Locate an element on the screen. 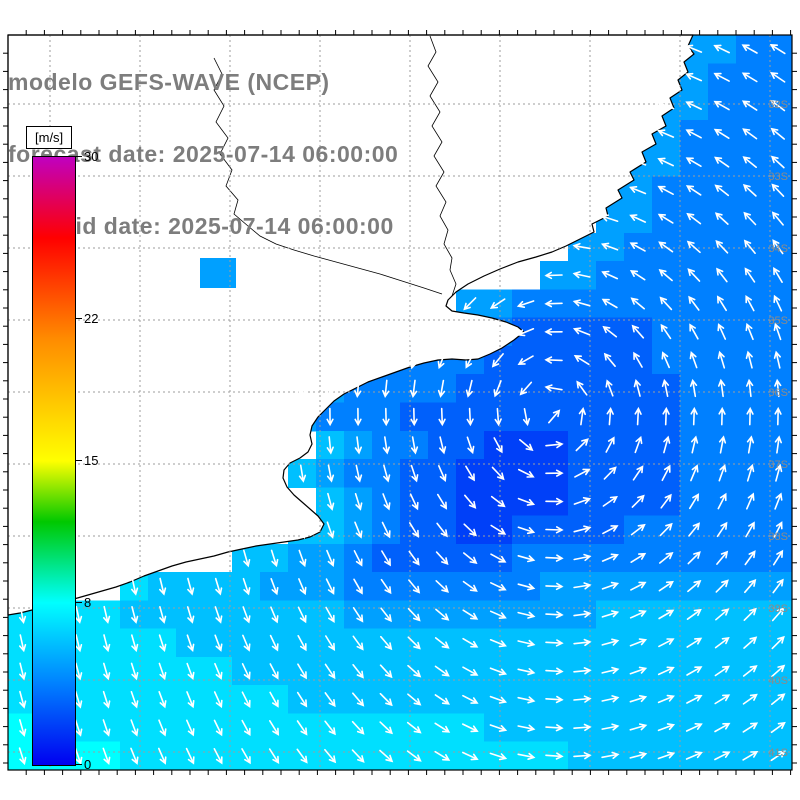 The image size is (800, 800). lat-label: 40S is located at coordinates (778, 681).